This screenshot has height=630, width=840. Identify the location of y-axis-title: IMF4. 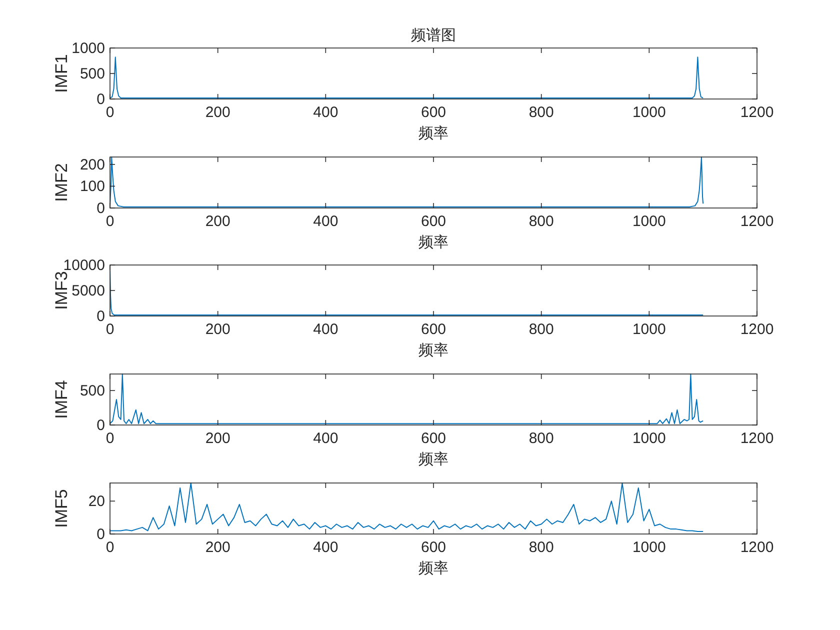
(61, 399).